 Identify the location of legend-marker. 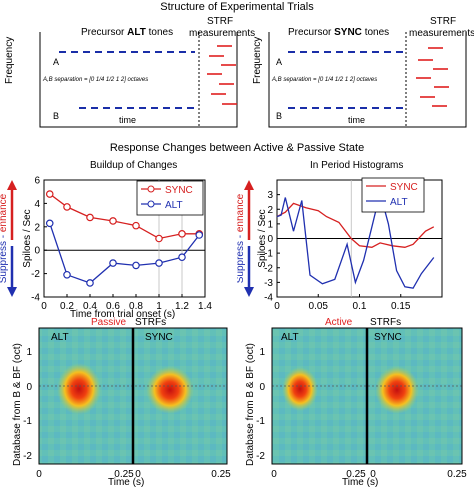
(151, 189).